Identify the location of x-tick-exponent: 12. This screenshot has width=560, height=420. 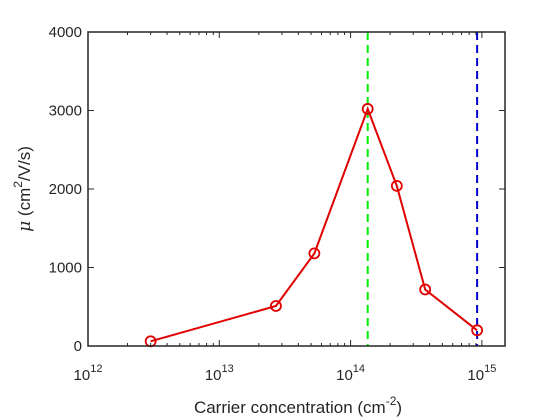
(96, 369).